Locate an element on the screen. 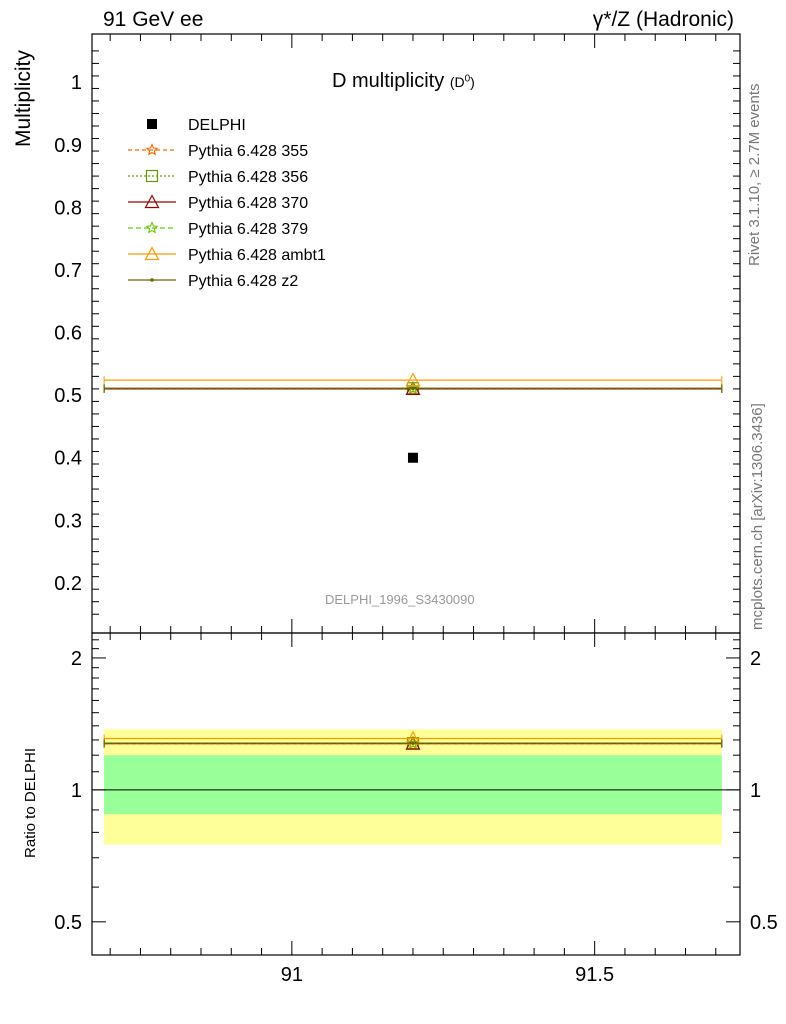  ratio-ytick-label-left: 0.5 is located at coordinates (68, 923).